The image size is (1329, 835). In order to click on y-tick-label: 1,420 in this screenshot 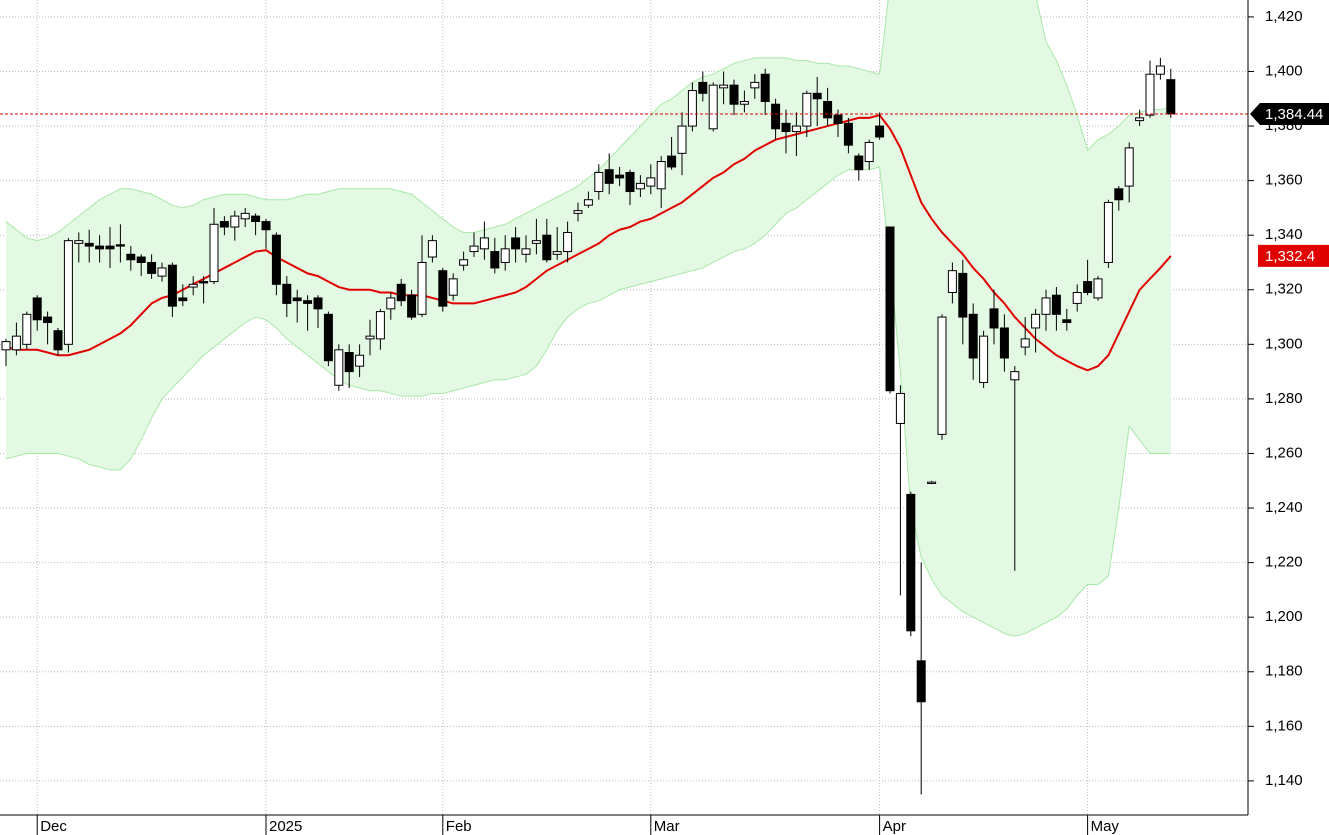, I will do `click(1284, 16)`.